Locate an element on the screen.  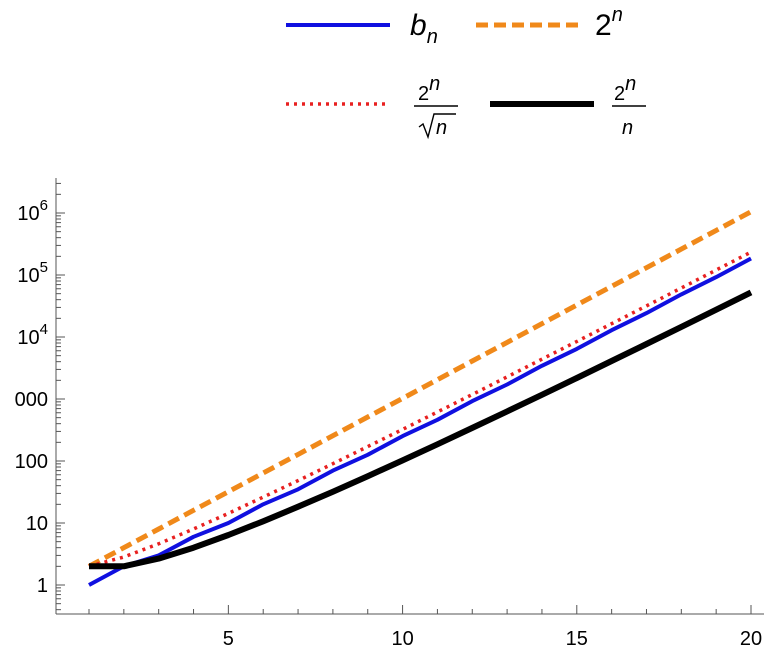
x-tick-label: 5 is located at coordinates (228, 639).